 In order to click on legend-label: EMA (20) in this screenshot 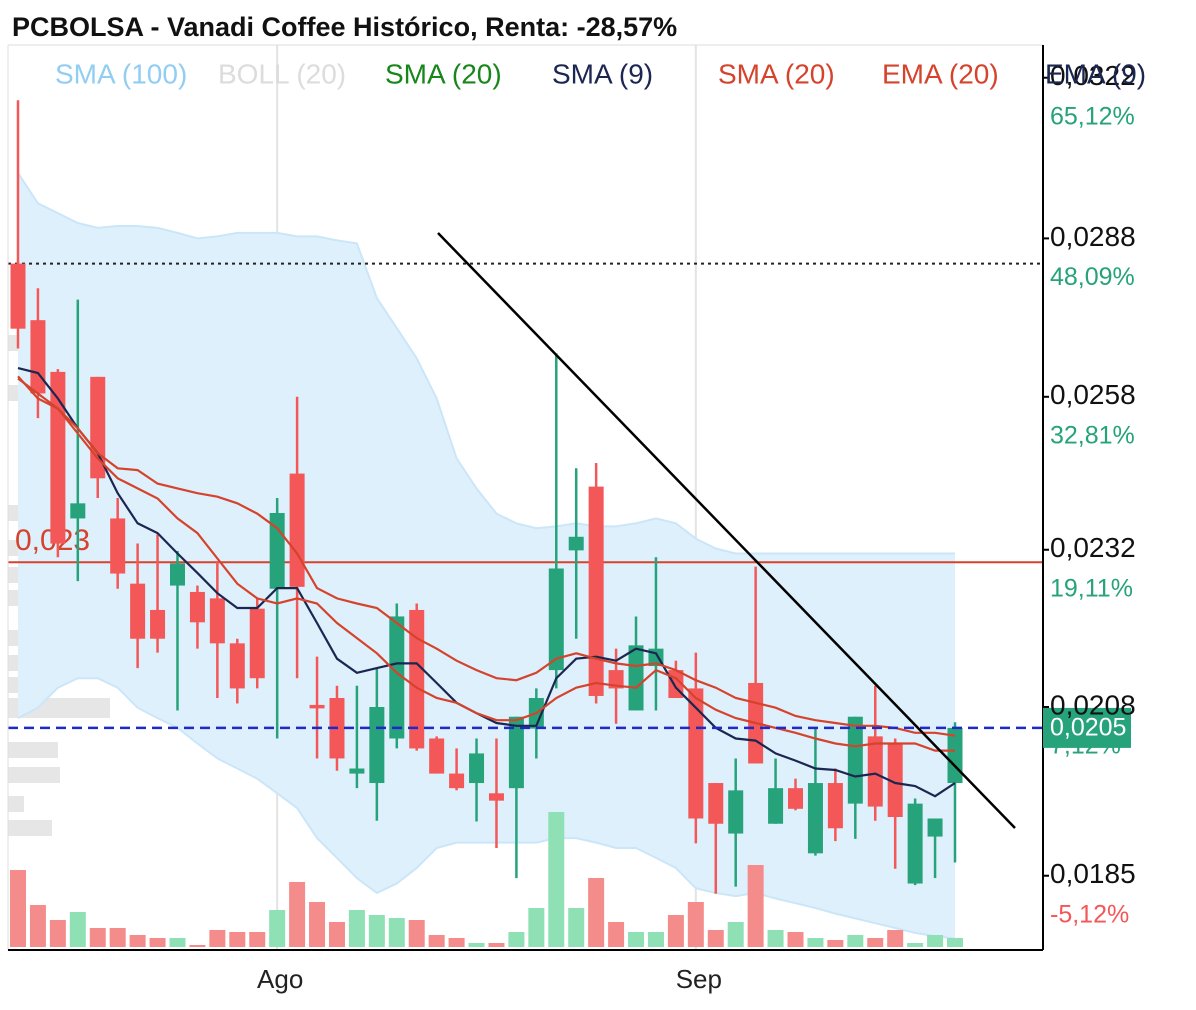, I will do `click(940, 73)`.